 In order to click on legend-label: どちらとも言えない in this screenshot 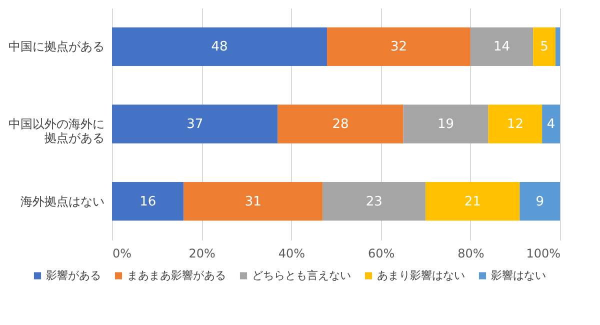, I will do `click(301, 275)`.